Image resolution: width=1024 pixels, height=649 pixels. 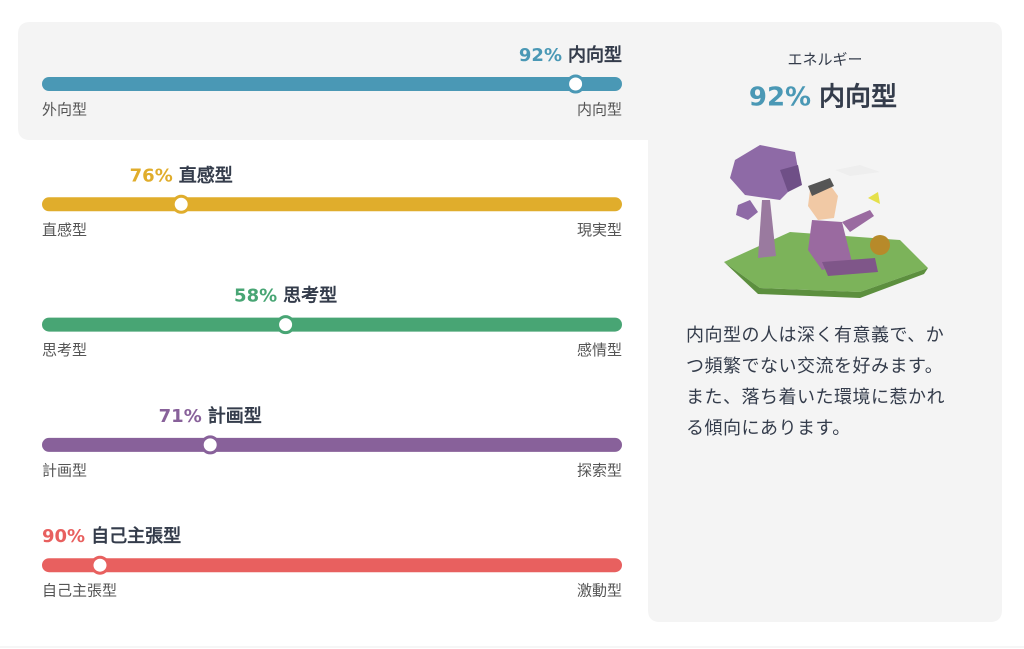 What do you see at coordinates (79, 591) in the screenshot?
I see `left-label: 自己主張型` at bounding box center [79, 591].